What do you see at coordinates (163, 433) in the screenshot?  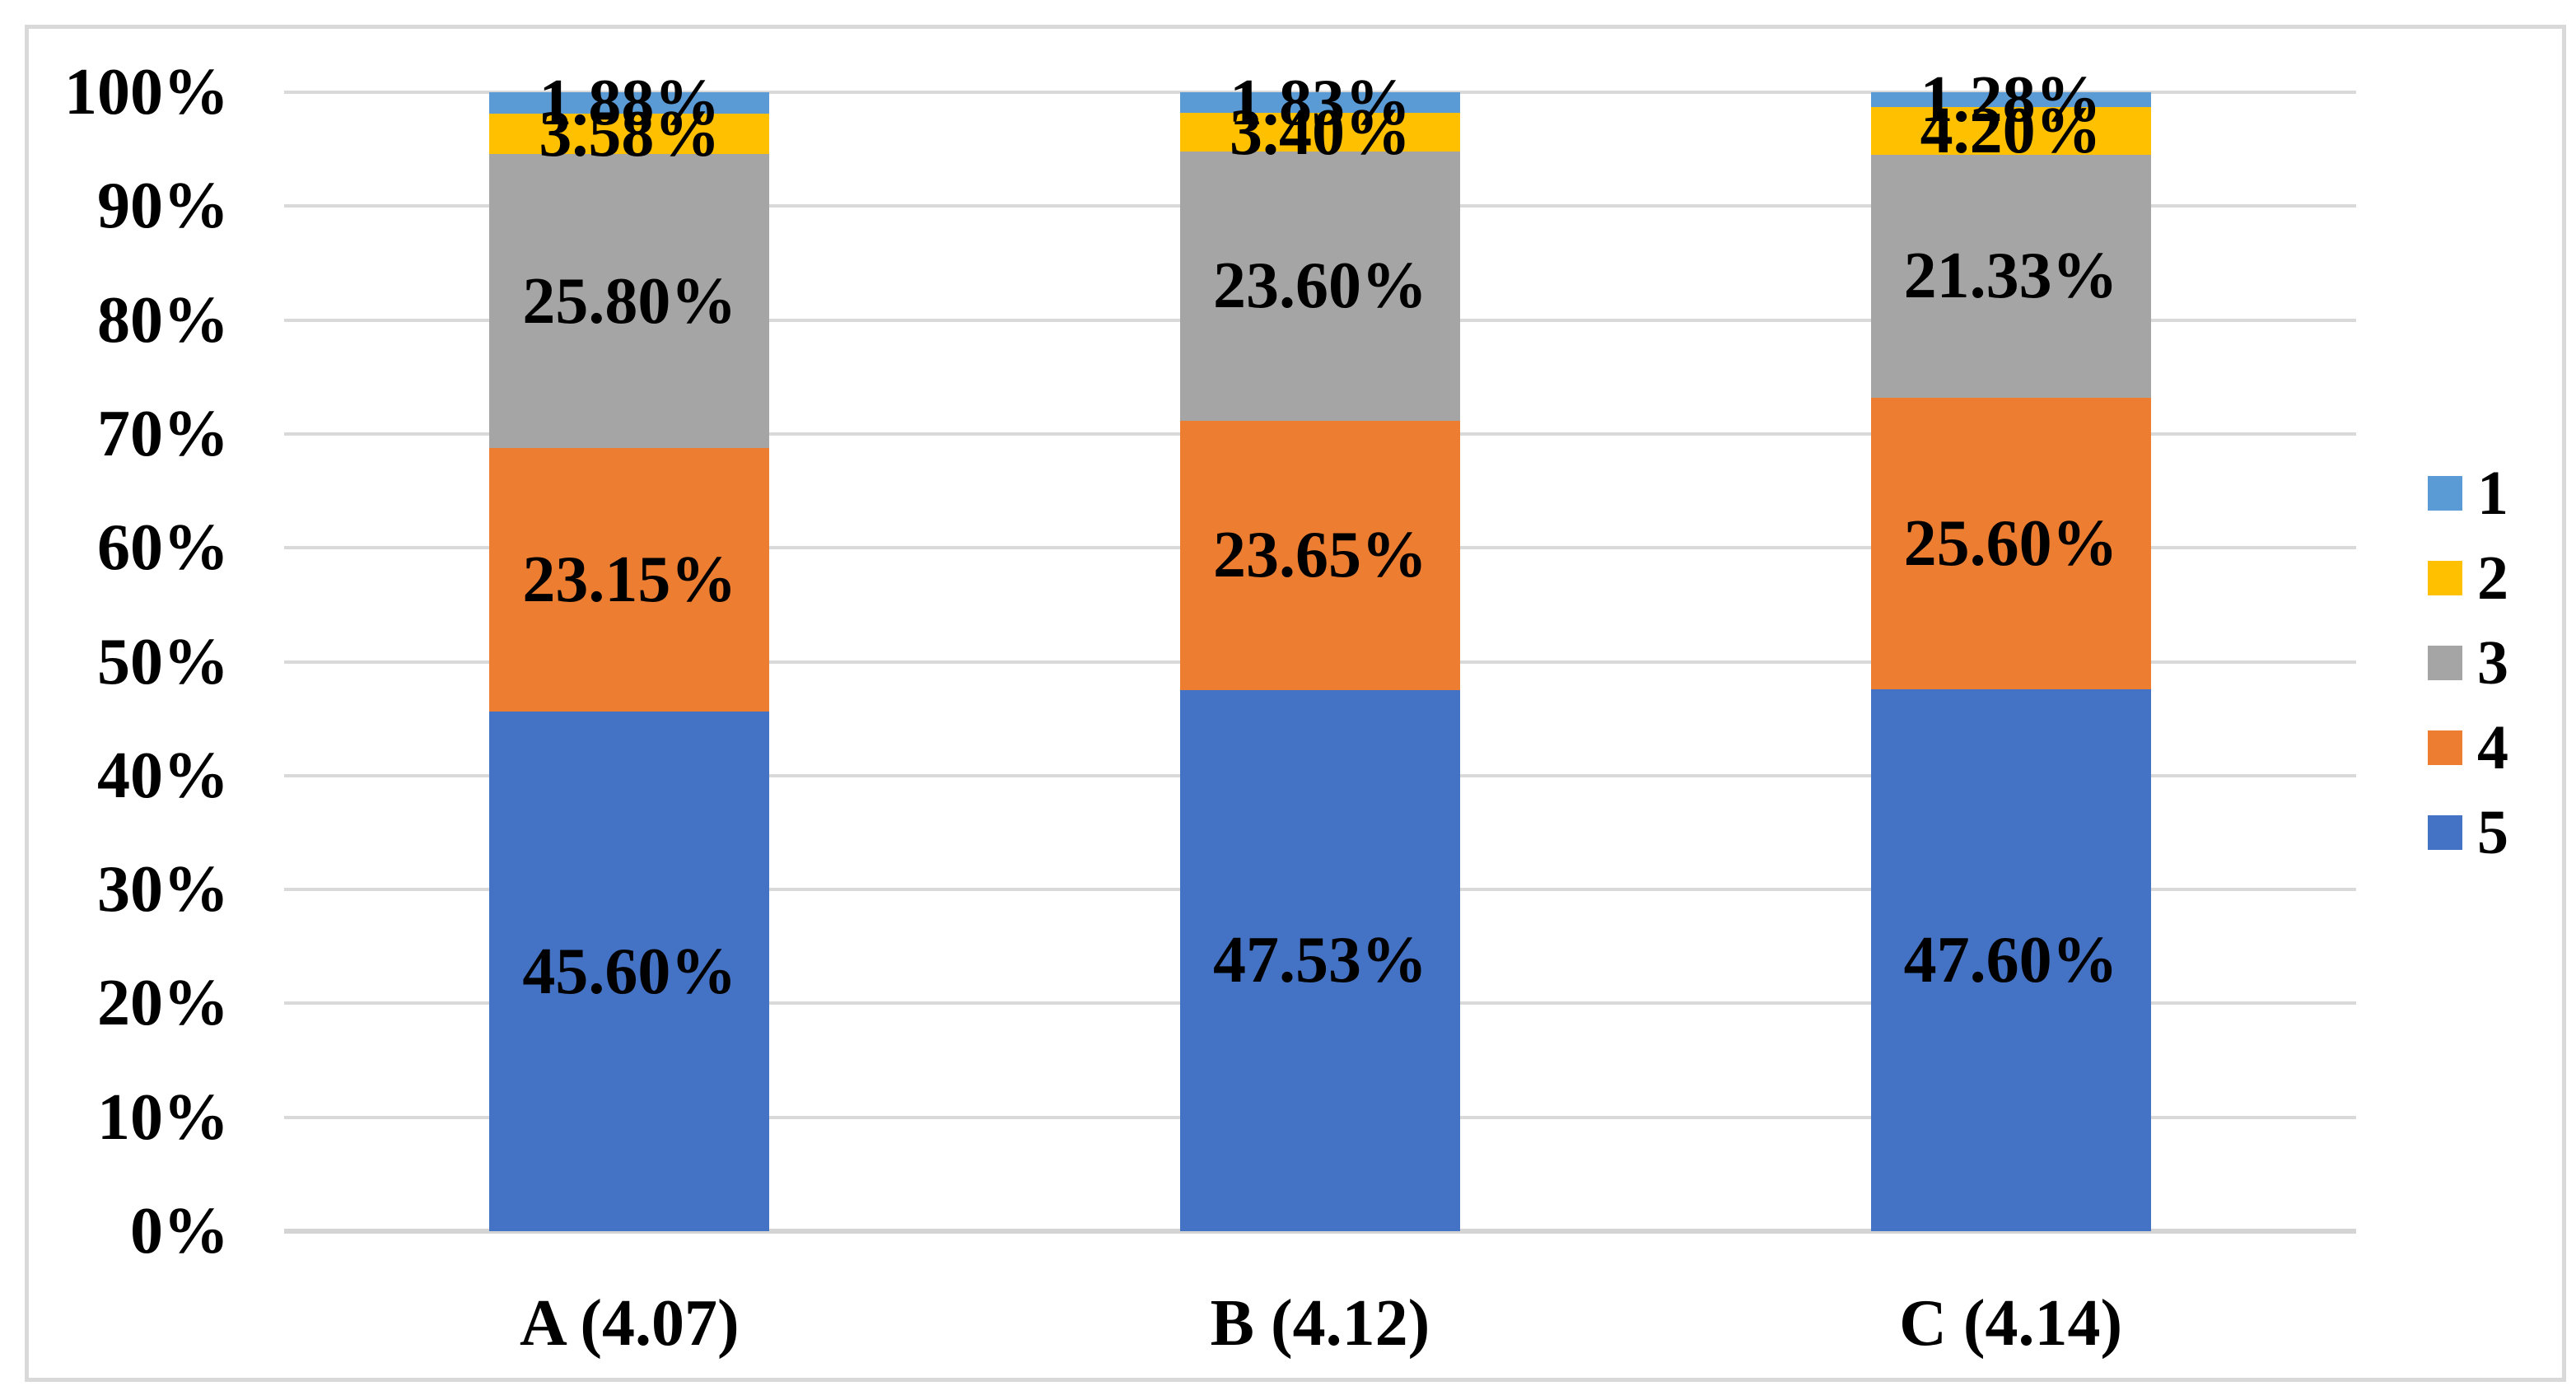 I see `y-axis-tick-label: 70%` at bounding box center [163, 433].